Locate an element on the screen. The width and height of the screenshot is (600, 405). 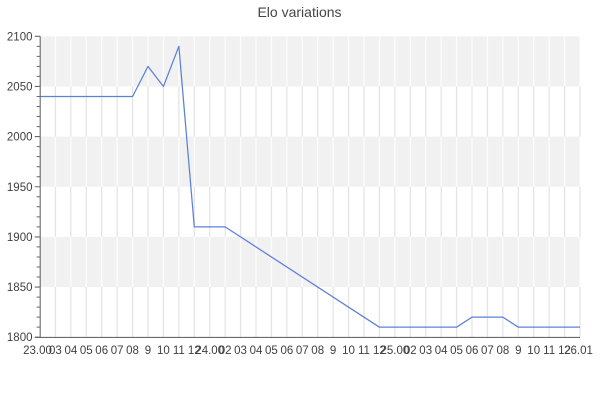
svg-text: 1950 is located at coordinates (20, 188).